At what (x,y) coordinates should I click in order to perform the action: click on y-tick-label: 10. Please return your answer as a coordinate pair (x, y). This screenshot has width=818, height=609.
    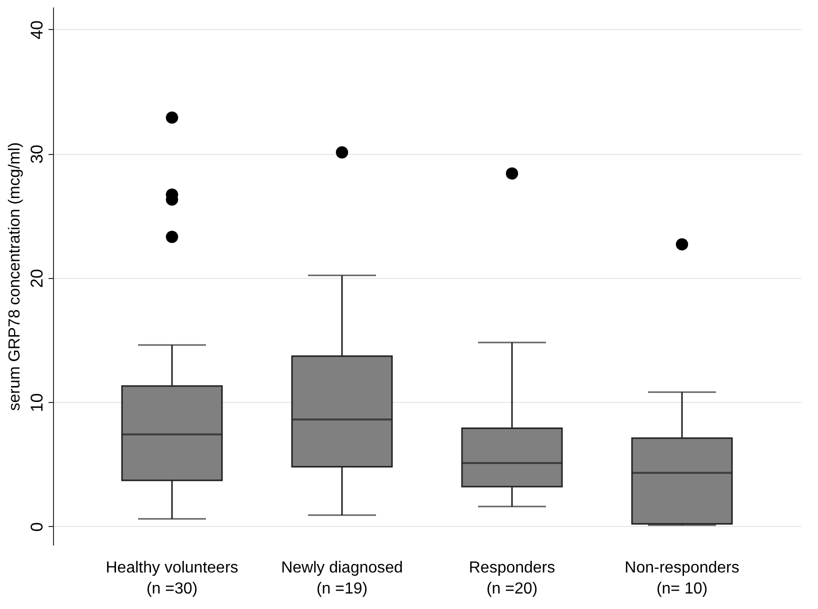
    Looking at the image, I should click on (37, 402).